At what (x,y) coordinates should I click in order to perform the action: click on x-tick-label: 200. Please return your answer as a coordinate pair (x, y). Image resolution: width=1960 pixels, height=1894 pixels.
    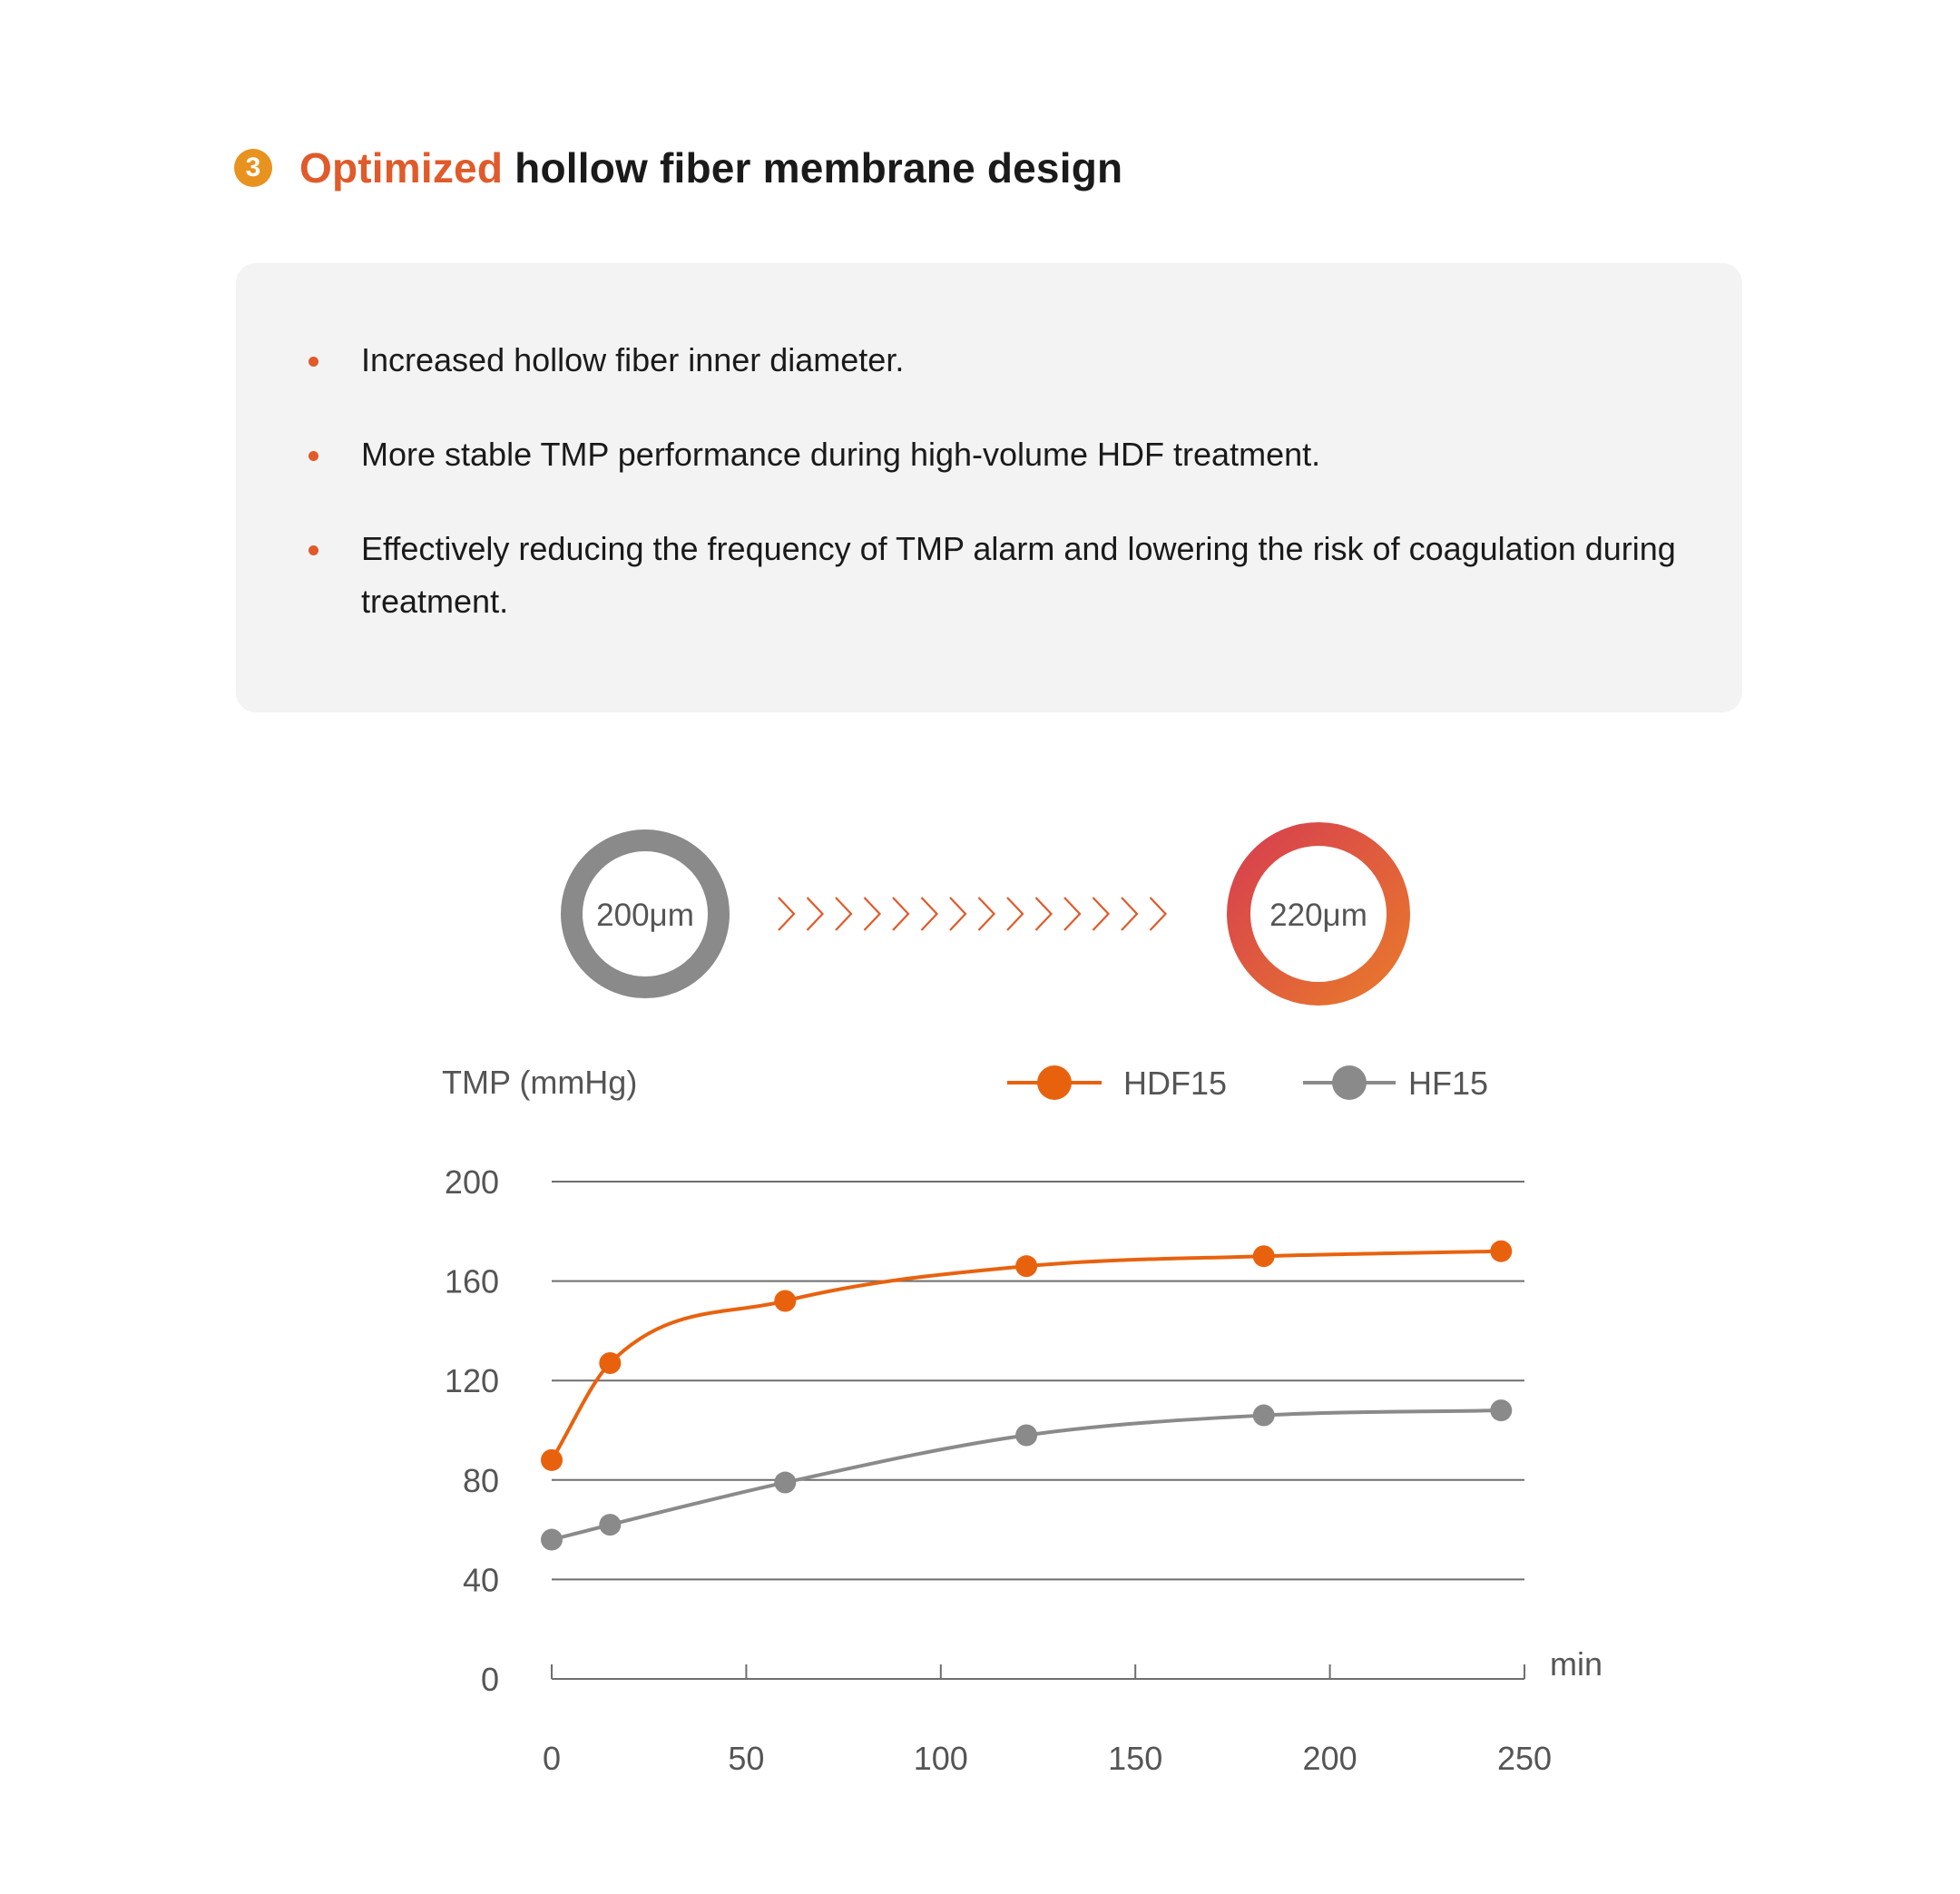
    Looking at the image, I should click on (1330, 1758).